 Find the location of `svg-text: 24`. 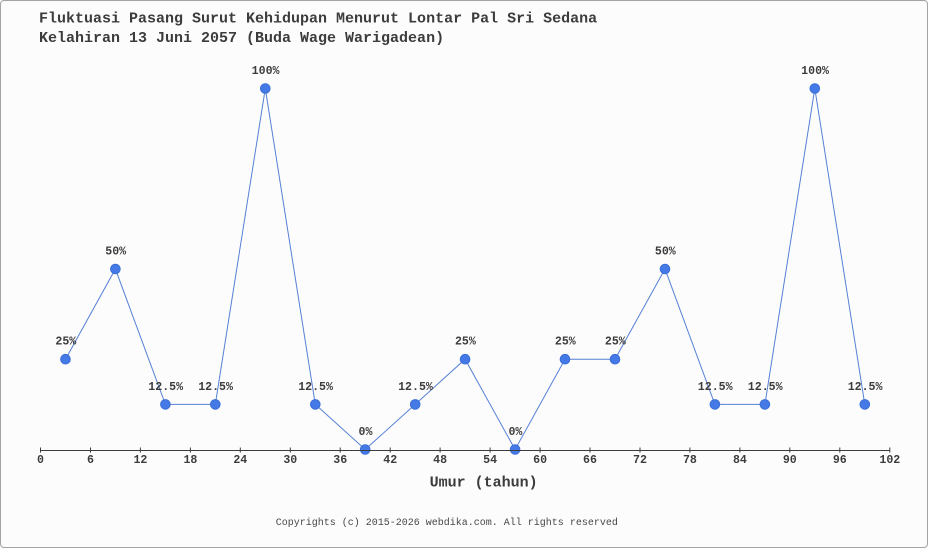

svg-text: 24 is located at coordinates (240, 460).